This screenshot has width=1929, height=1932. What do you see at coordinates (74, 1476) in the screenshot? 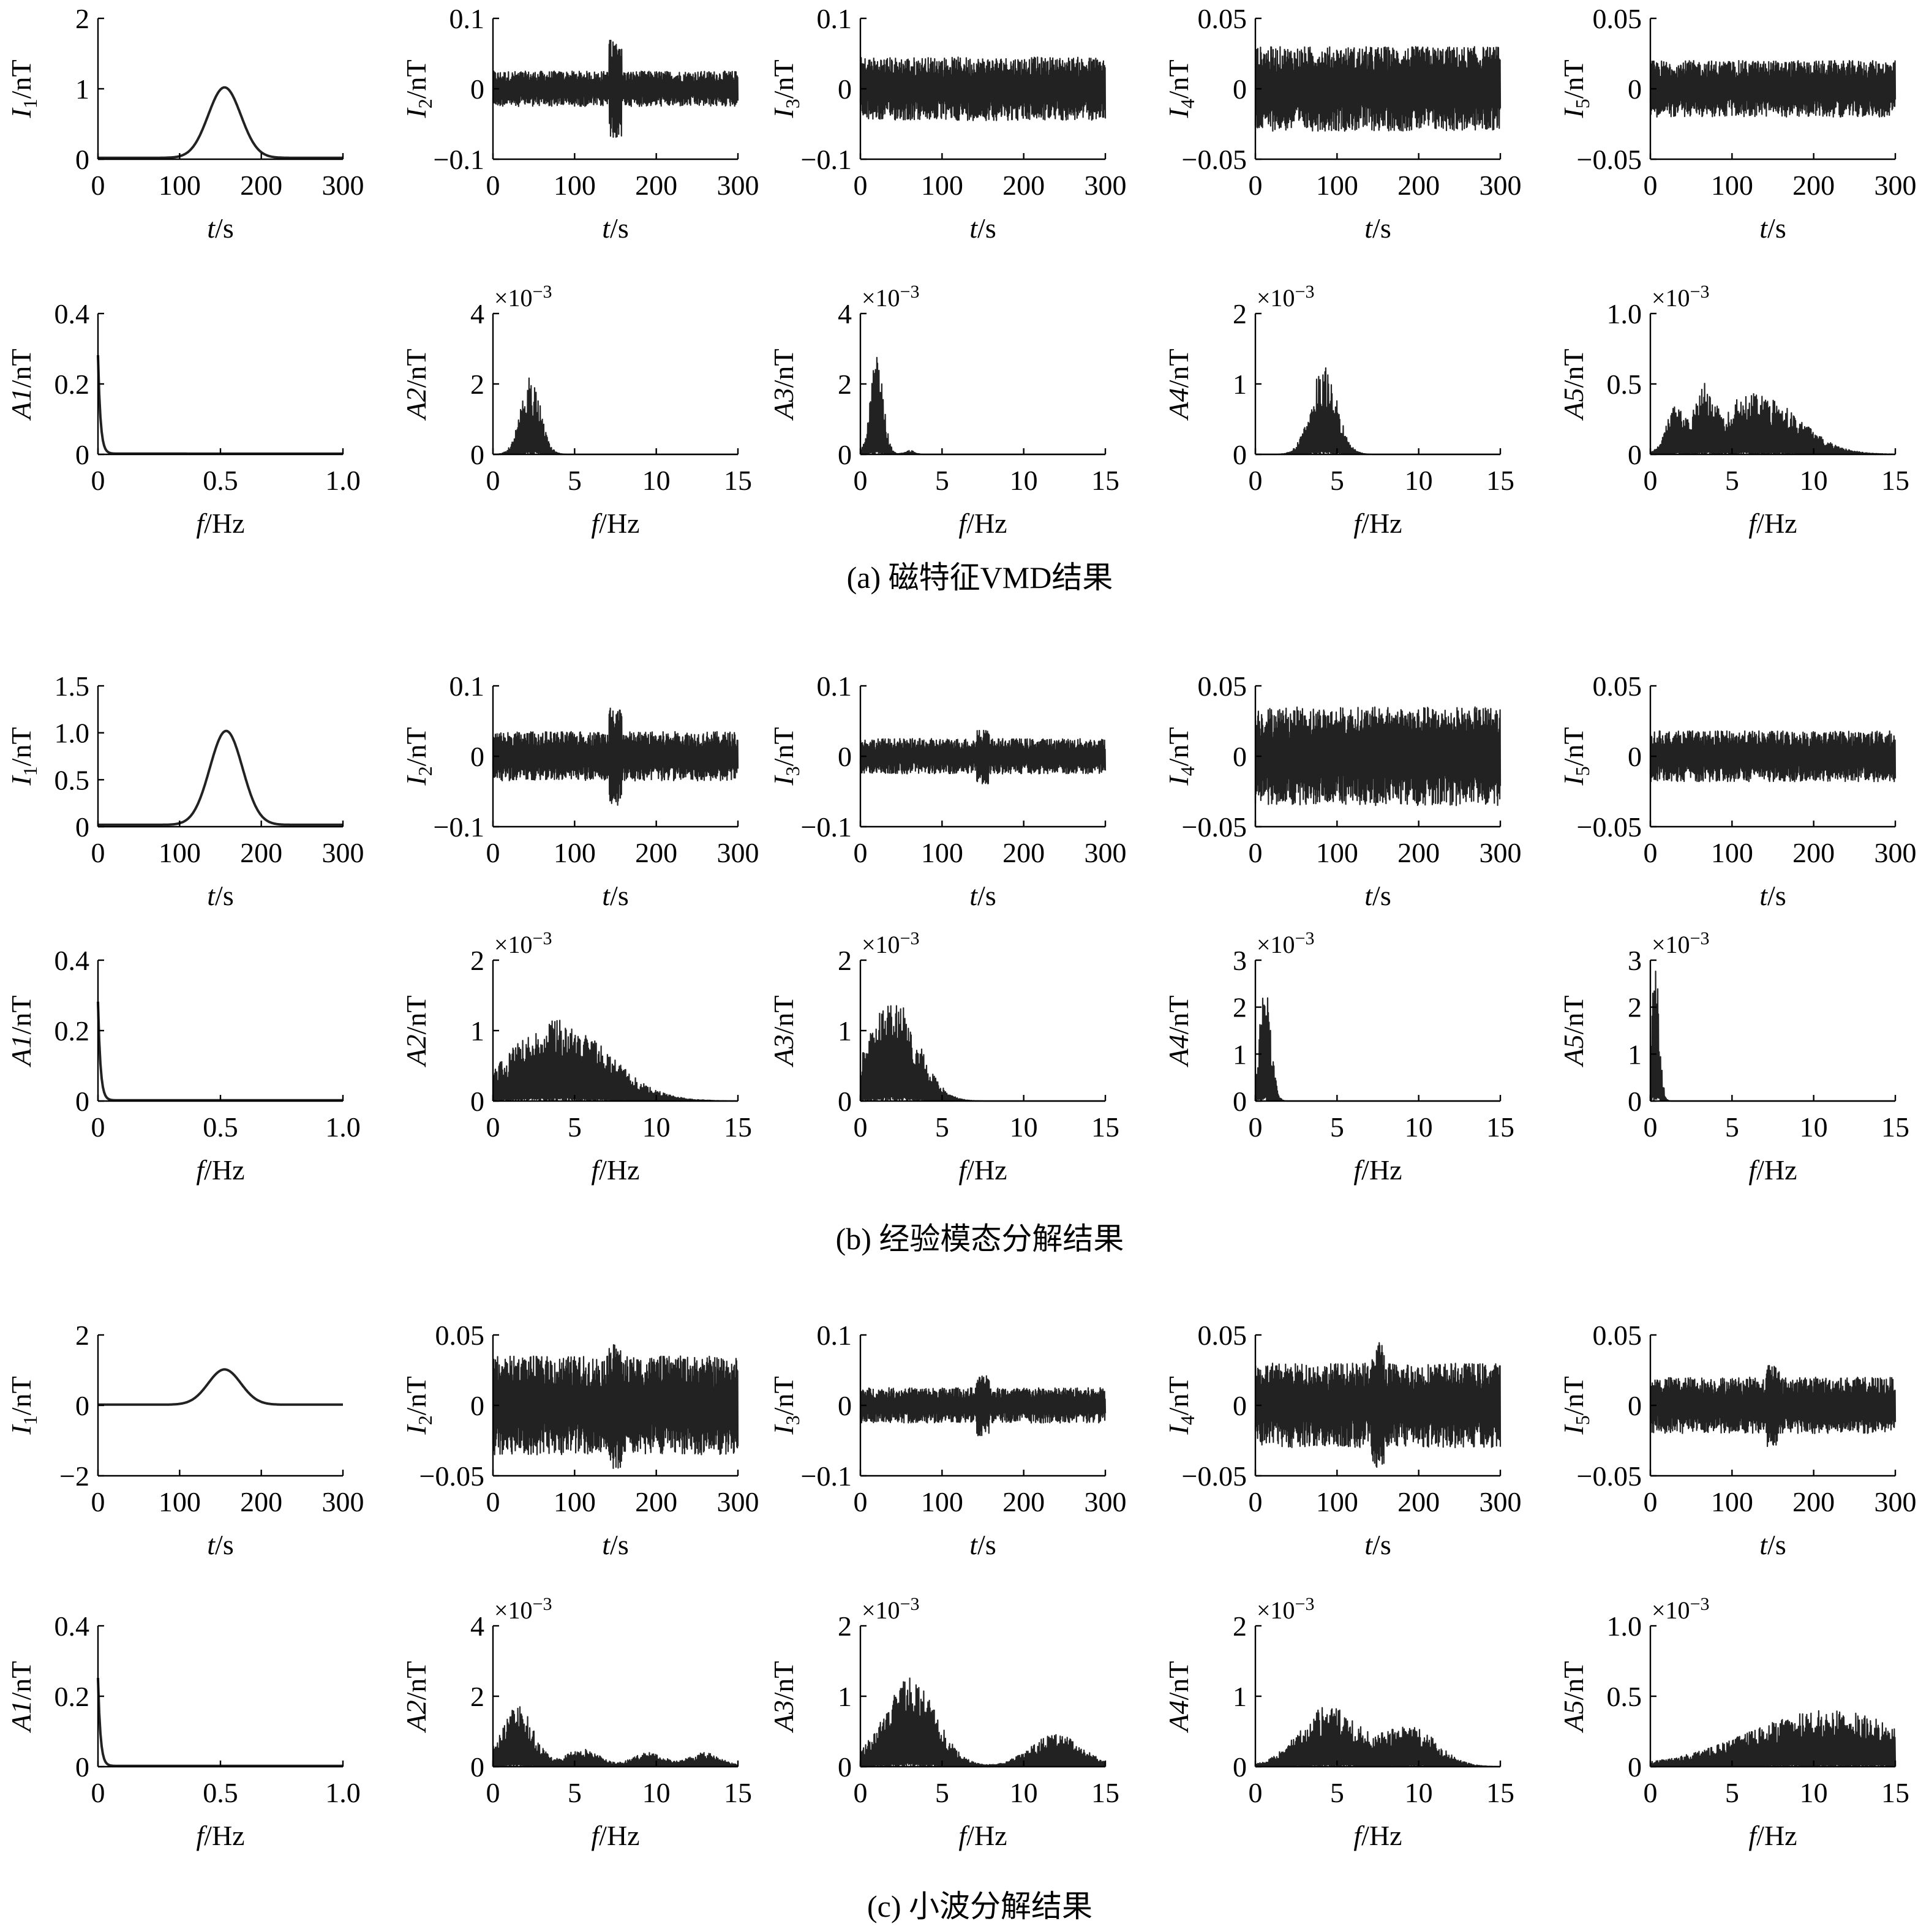
I see `y-tick-label: −2` at bounding box center [74, 1476].